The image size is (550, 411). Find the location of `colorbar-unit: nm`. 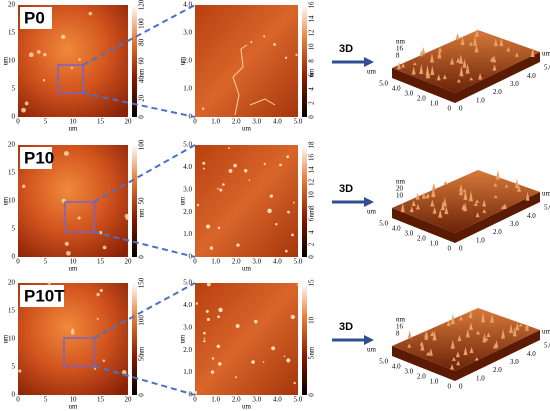

colorbar-unit: nm is located at coordinates (312, 213).